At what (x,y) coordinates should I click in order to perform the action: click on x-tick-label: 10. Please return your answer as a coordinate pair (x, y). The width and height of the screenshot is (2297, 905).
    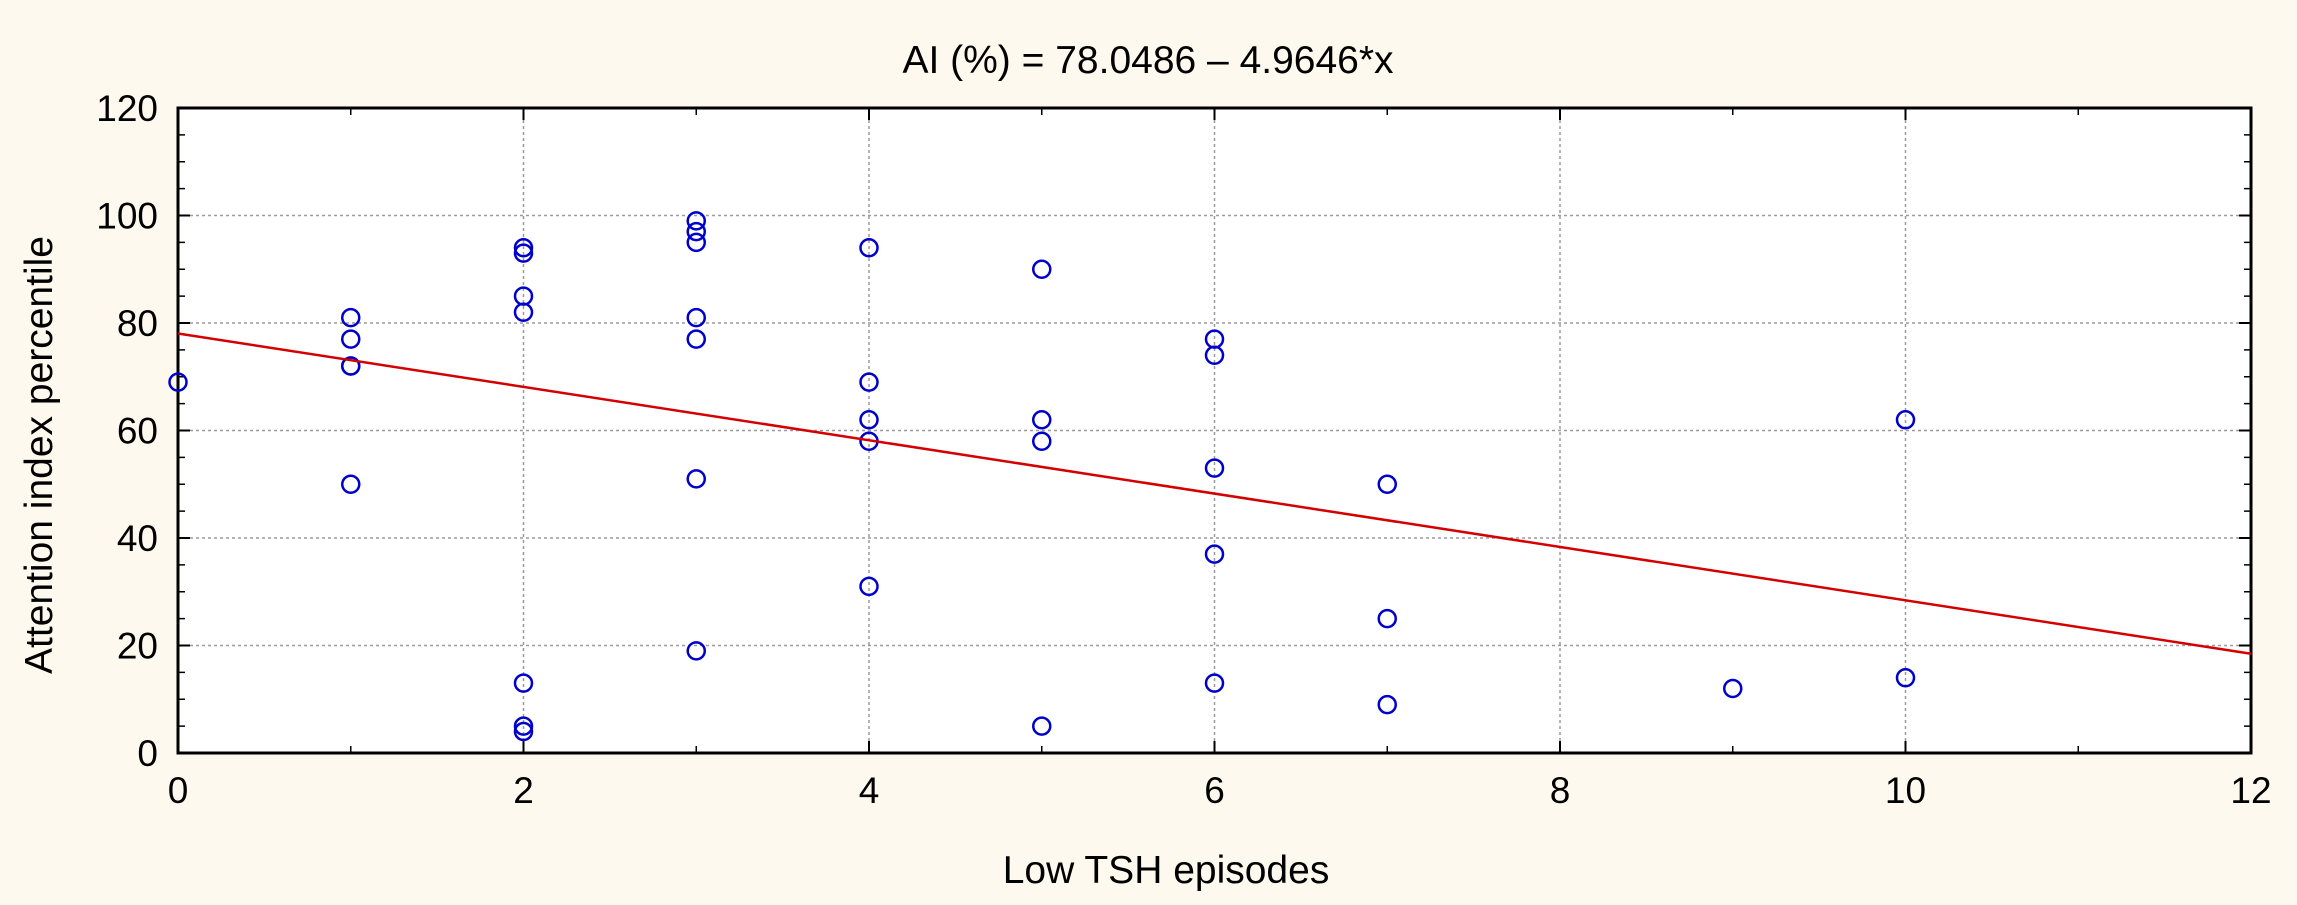
    Looking at the image, I should click on (1905, 790).